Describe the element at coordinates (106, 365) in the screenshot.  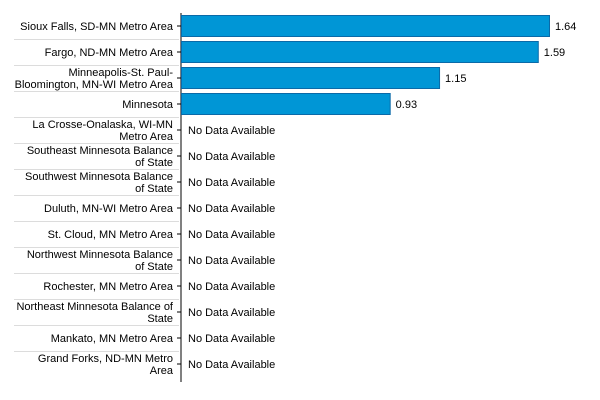
I see `category-label: Grand Forks, ND-MN Metro Area` at that location.